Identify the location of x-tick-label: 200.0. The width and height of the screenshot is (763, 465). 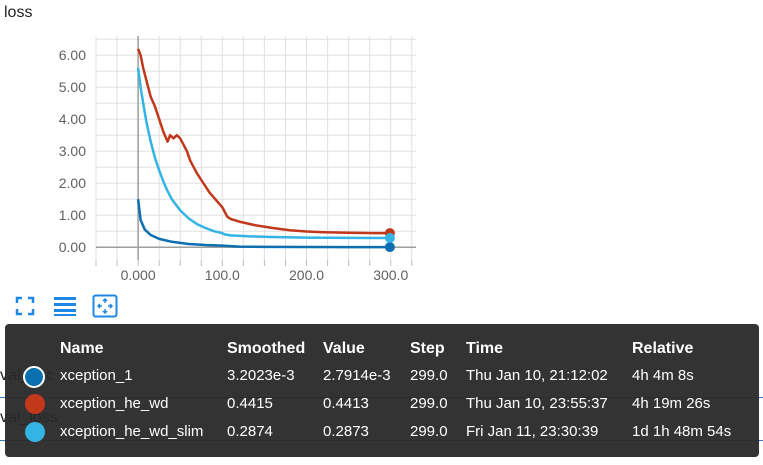
(306, 275).